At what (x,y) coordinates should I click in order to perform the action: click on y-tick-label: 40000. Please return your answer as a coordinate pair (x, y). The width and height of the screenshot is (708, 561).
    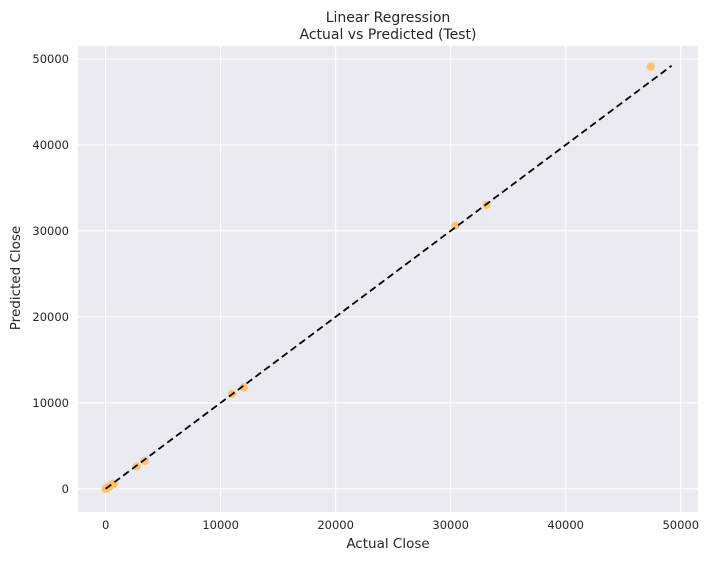
    Looking at the image, I should click on (50, 145).